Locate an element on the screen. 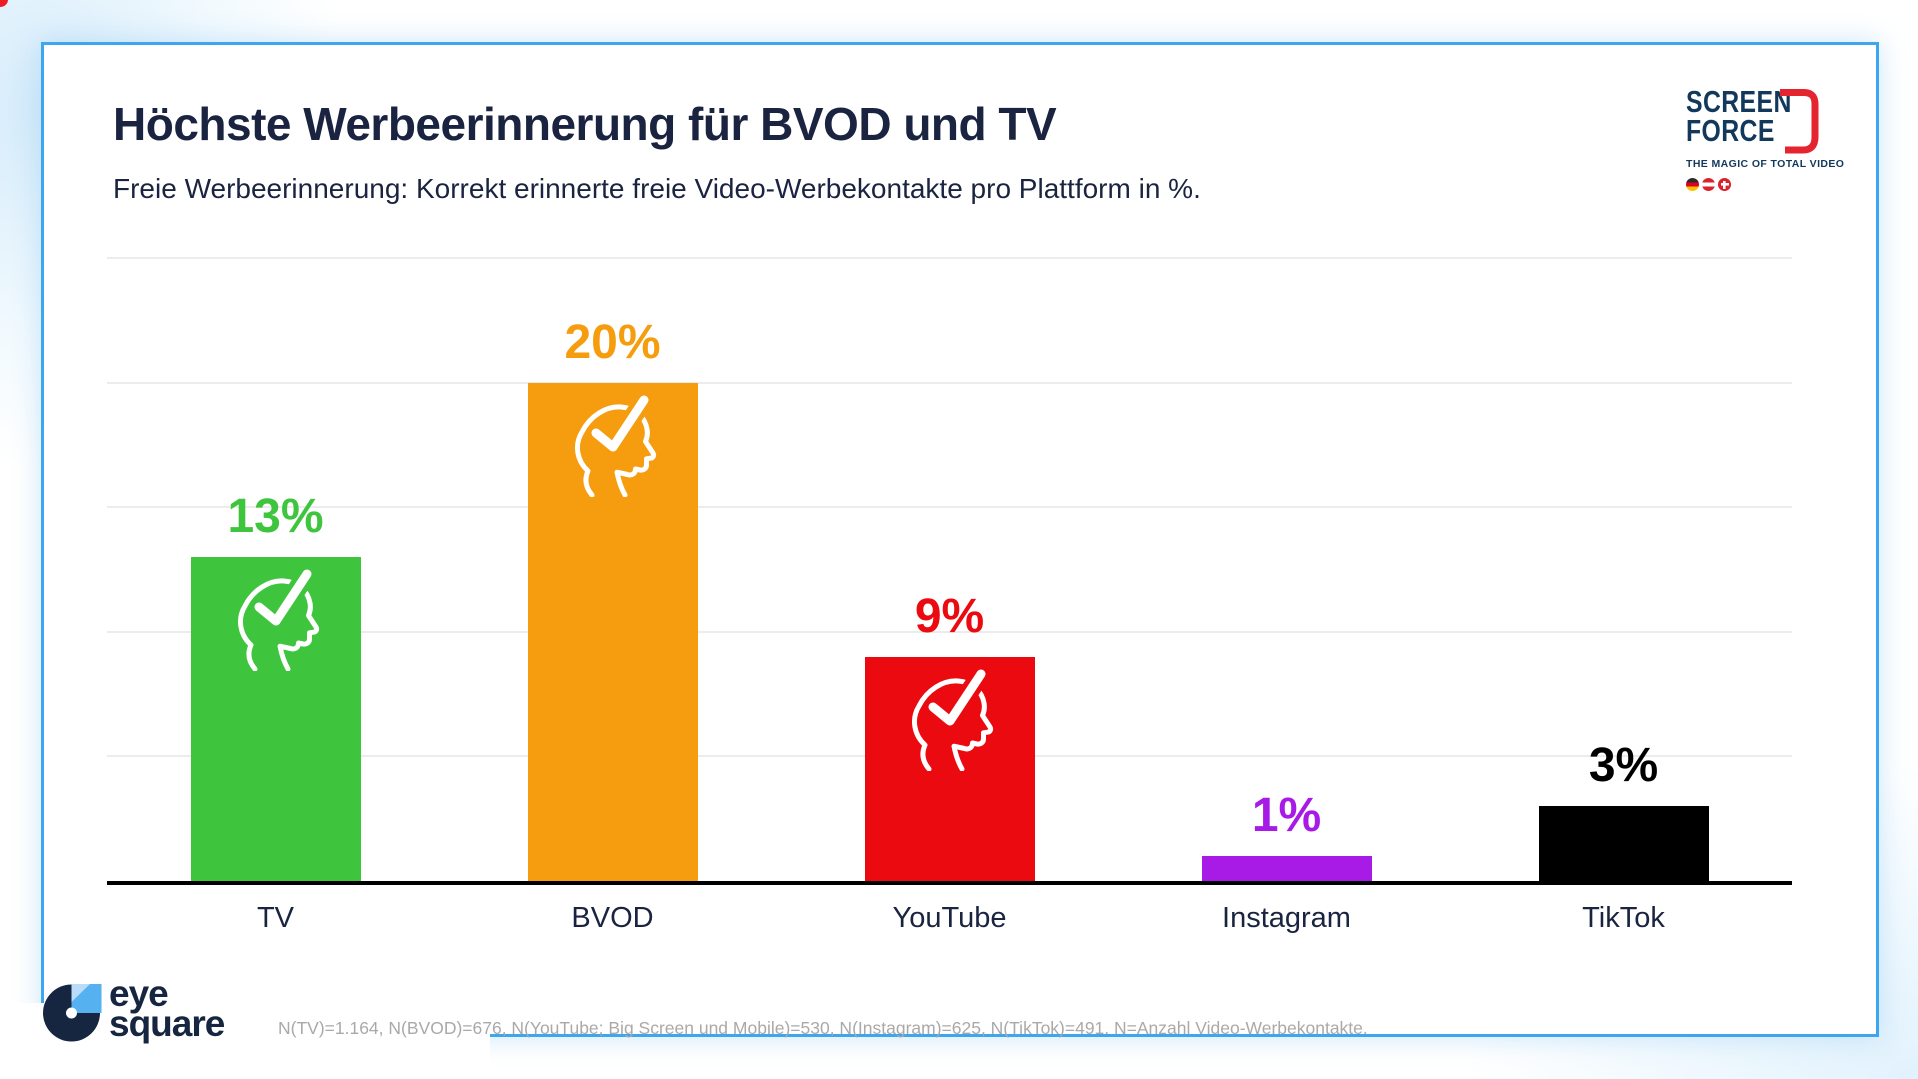  flag-austria-icon is located at coordinates (1708, 184).